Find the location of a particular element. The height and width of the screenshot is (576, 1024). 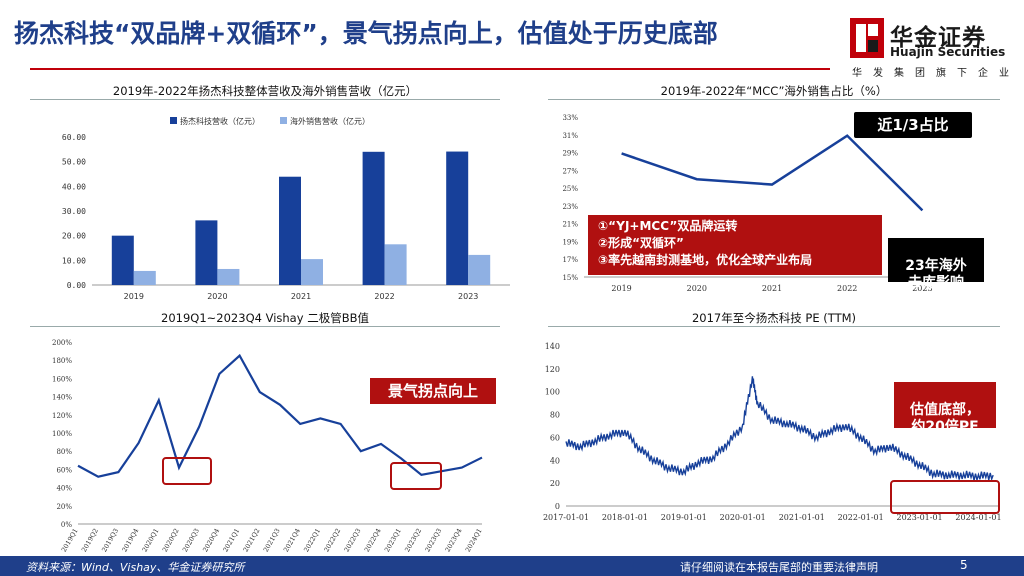

y-tick-label: 120% is located at coordinates (62, 416).